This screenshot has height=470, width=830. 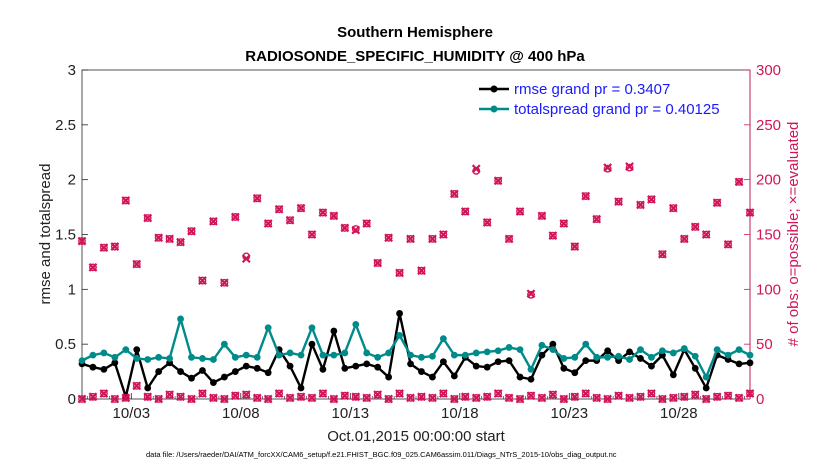 I want to click on y-left-tick-label: 0, so click(x=72, y=399).